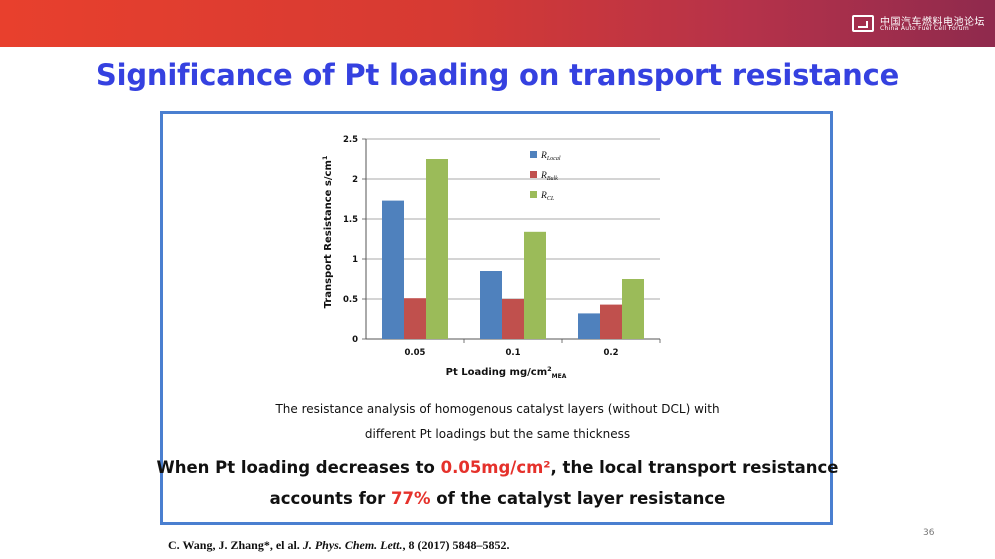 This screenshot has height=559, width=995. What do you see at coordinates (694, 467) in the screenshot?
I see `highlight-1-text-c: , the local transport resistance` at bounding box center [694, 467].